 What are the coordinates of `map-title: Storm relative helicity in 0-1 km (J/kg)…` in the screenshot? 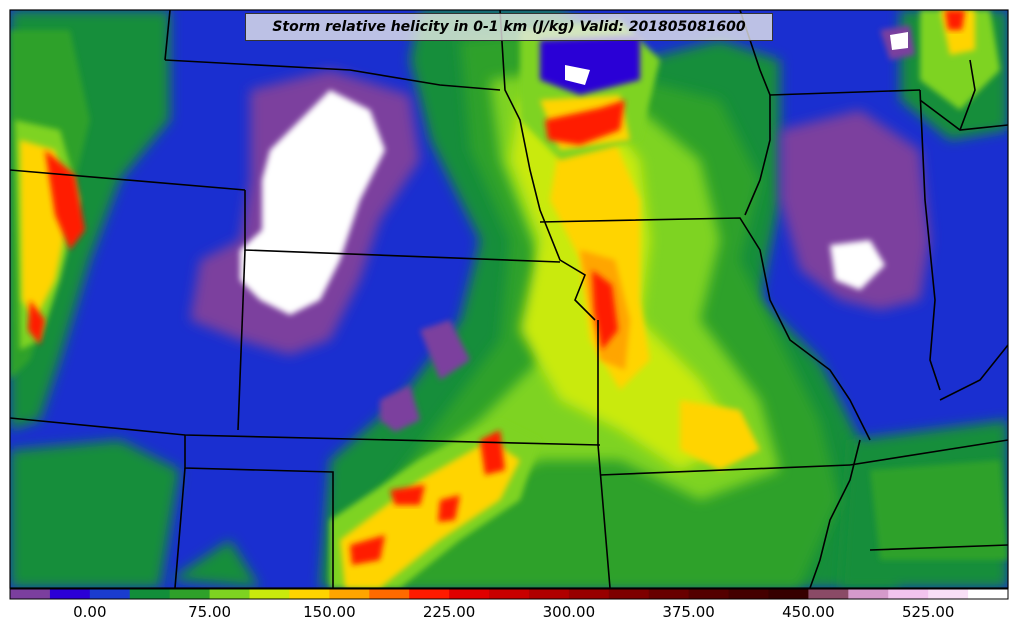 It's located at (509, 27).